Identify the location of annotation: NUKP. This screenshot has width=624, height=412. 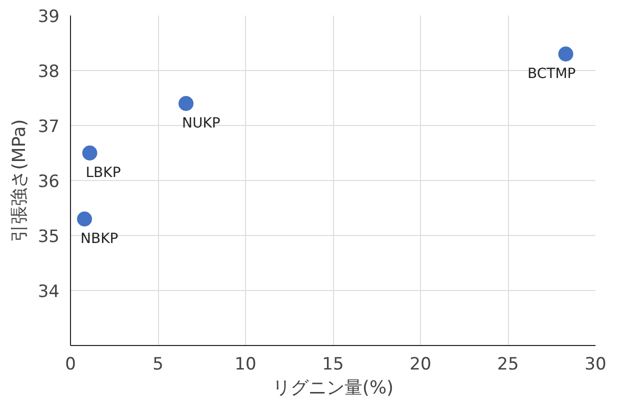
(201, 124).